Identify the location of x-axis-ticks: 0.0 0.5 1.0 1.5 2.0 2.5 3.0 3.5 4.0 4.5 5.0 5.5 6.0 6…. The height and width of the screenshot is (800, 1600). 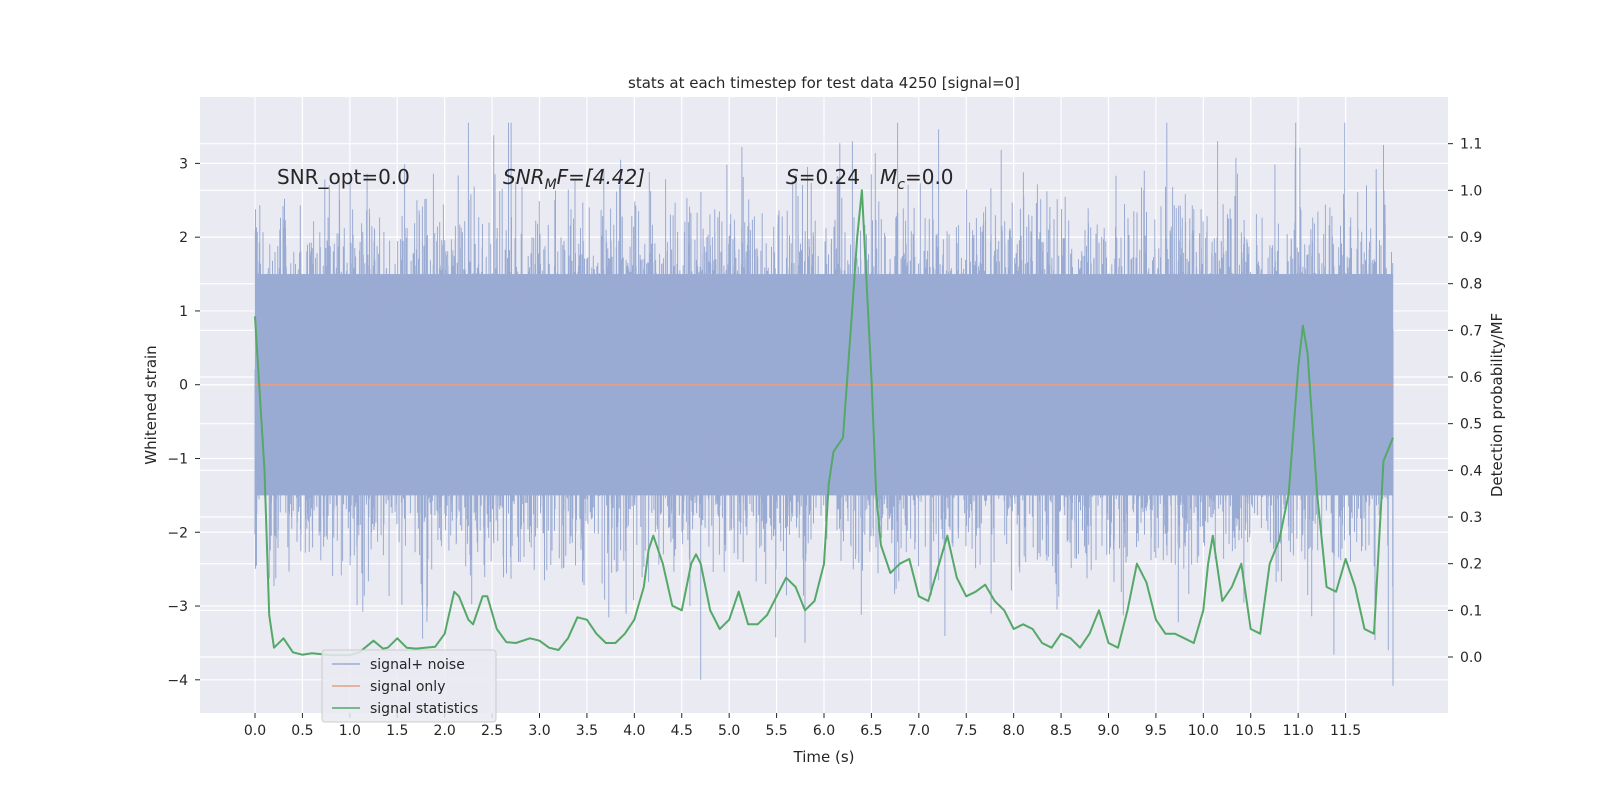
(802, 726).